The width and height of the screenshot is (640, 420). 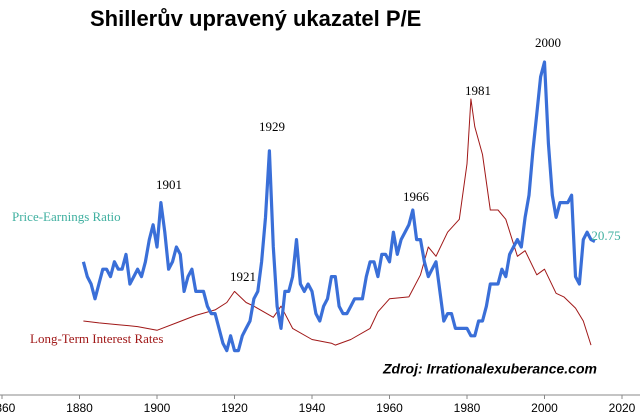 I want to click on annotation: 1929, so click(x=272, y=126).